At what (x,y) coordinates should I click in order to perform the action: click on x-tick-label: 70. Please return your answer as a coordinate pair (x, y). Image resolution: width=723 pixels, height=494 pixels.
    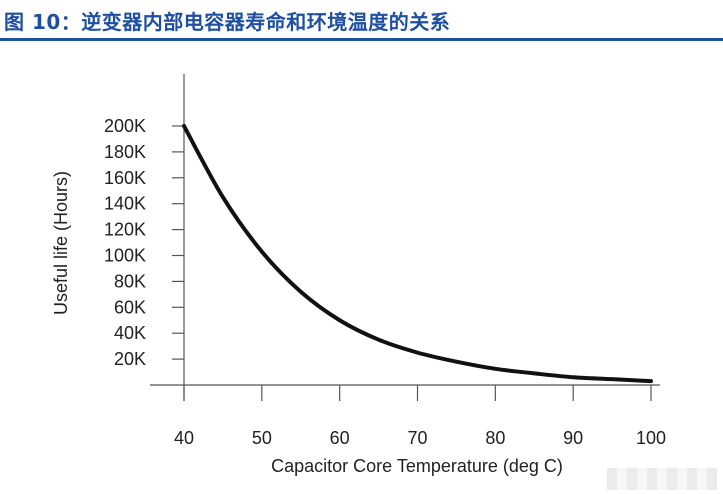
    Looking at the image, I should click on (417, 438).